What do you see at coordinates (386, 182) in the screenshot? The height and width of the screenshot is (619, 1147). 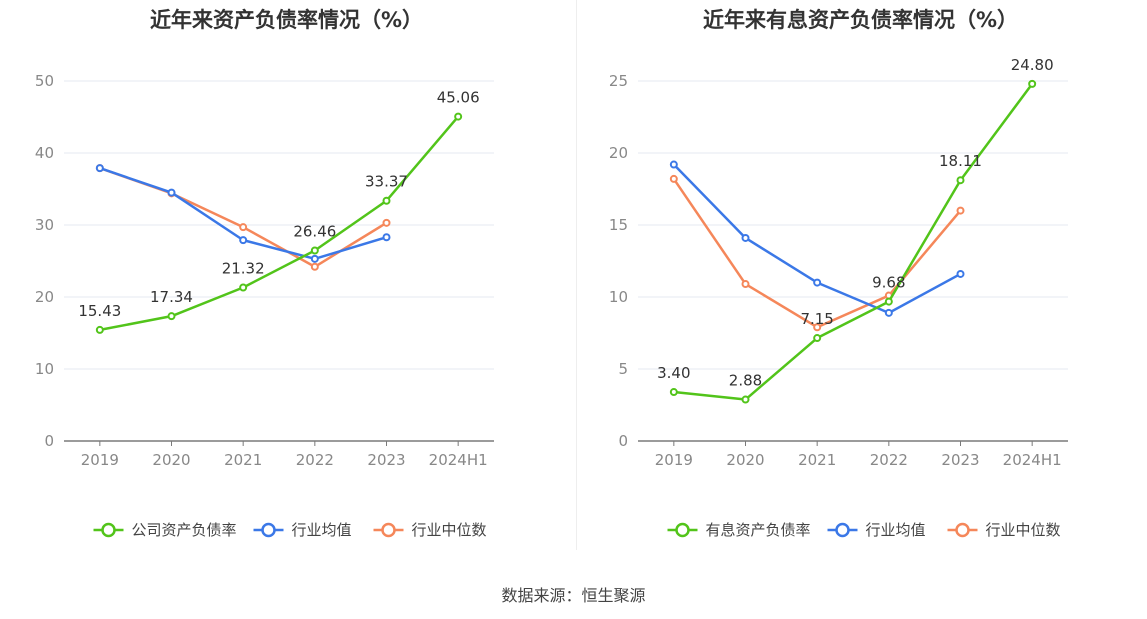 I see `data-label: 33.37` at bounding box center [386, 182].